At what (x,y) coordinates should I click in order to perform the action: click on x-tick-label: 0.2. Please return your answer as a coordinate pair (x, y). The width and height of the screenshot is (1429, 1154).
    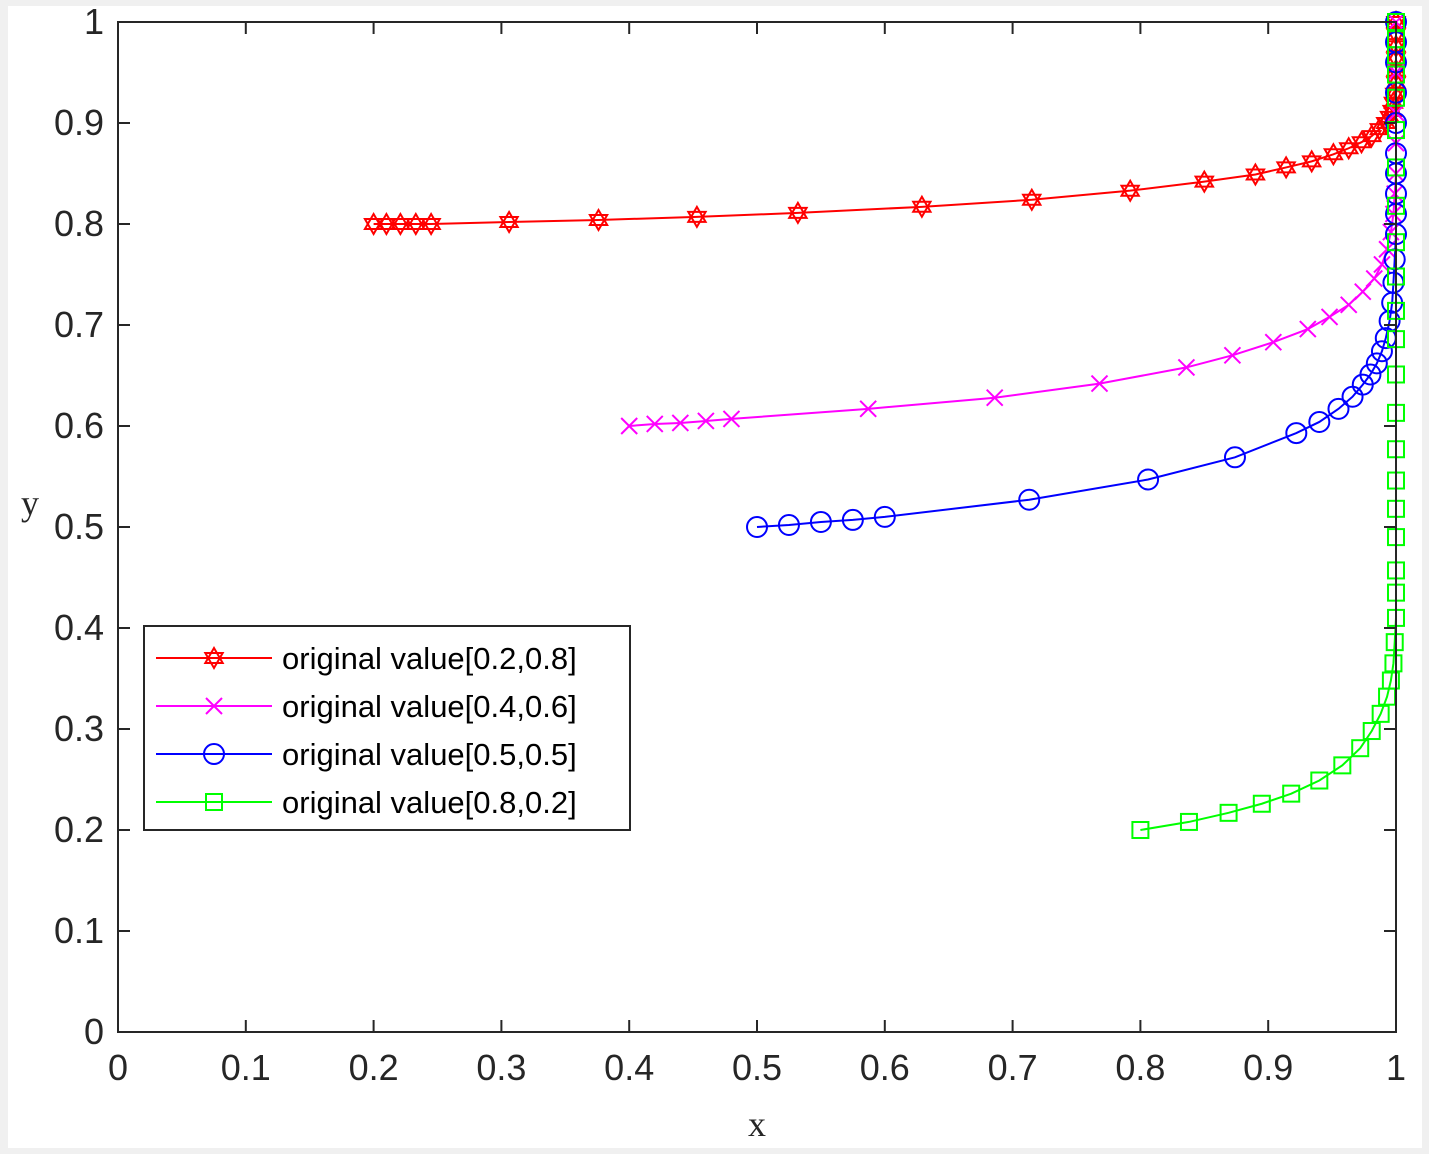
    Looking at the image, I should click on (374, 1067).